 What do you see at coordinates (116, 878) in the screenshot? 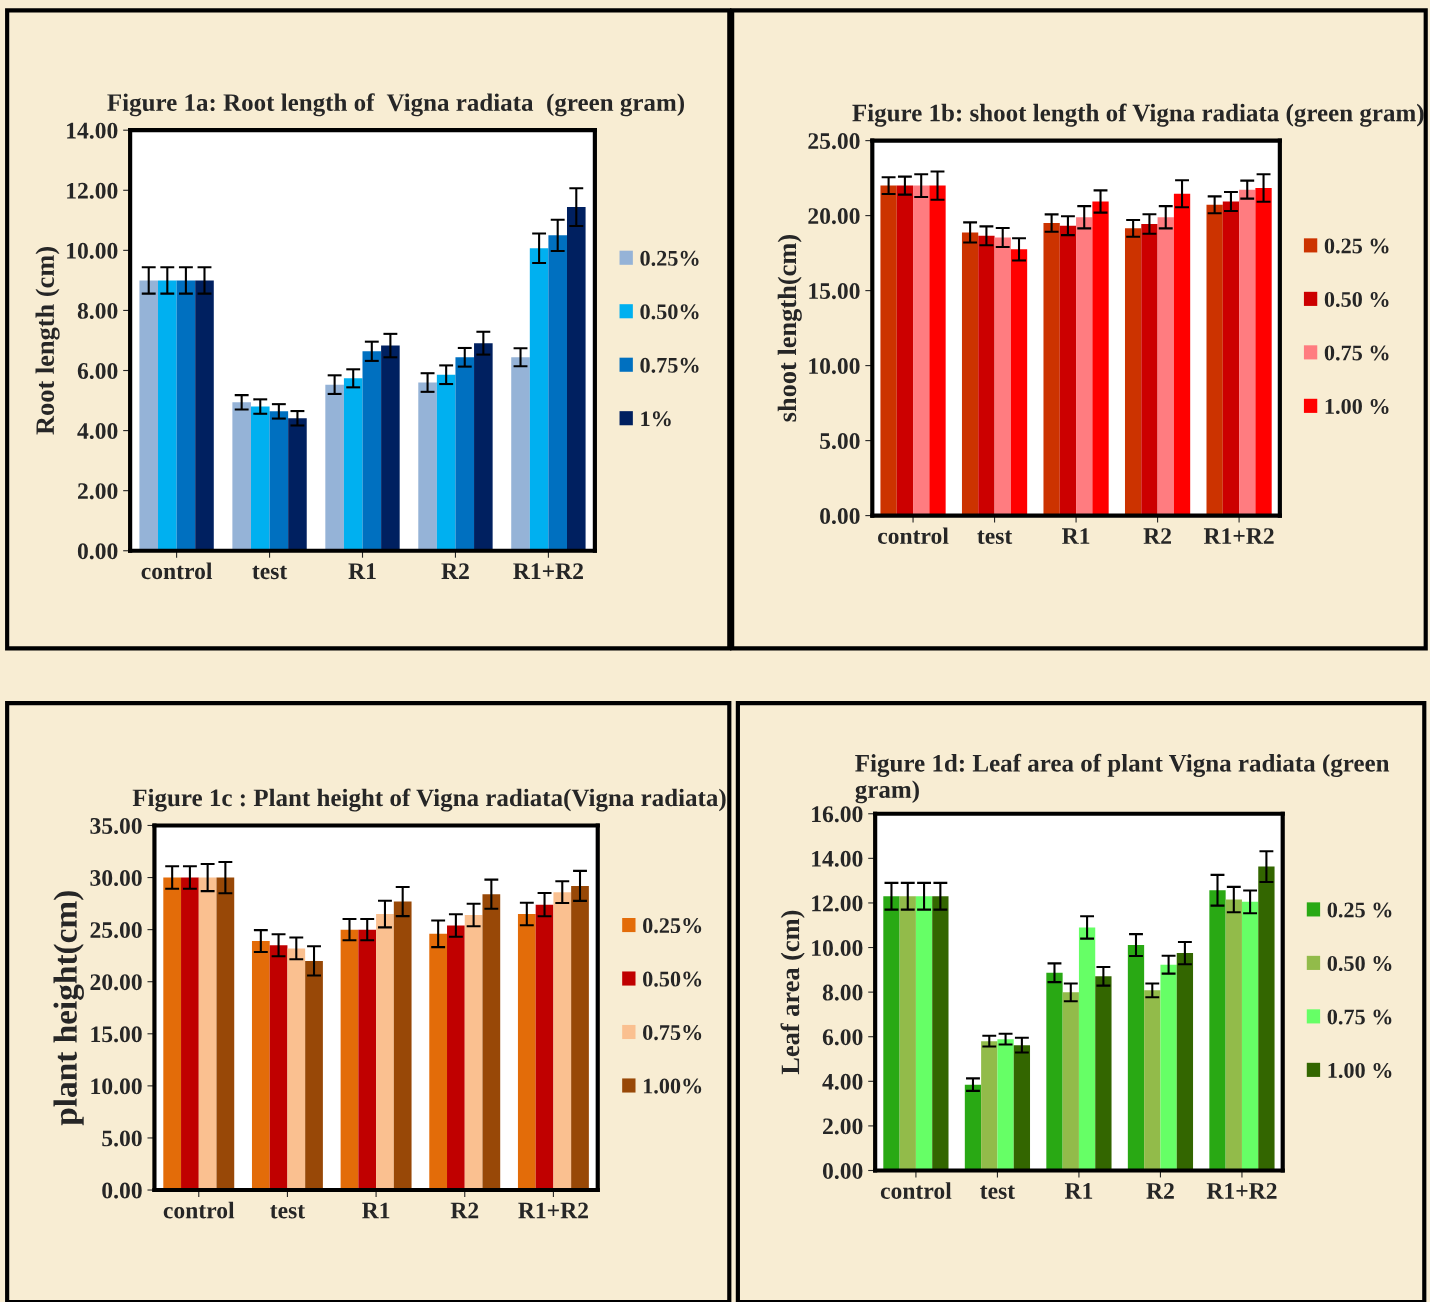
I see `y-tick-label: 30.00` at bounding box center [116, 878].